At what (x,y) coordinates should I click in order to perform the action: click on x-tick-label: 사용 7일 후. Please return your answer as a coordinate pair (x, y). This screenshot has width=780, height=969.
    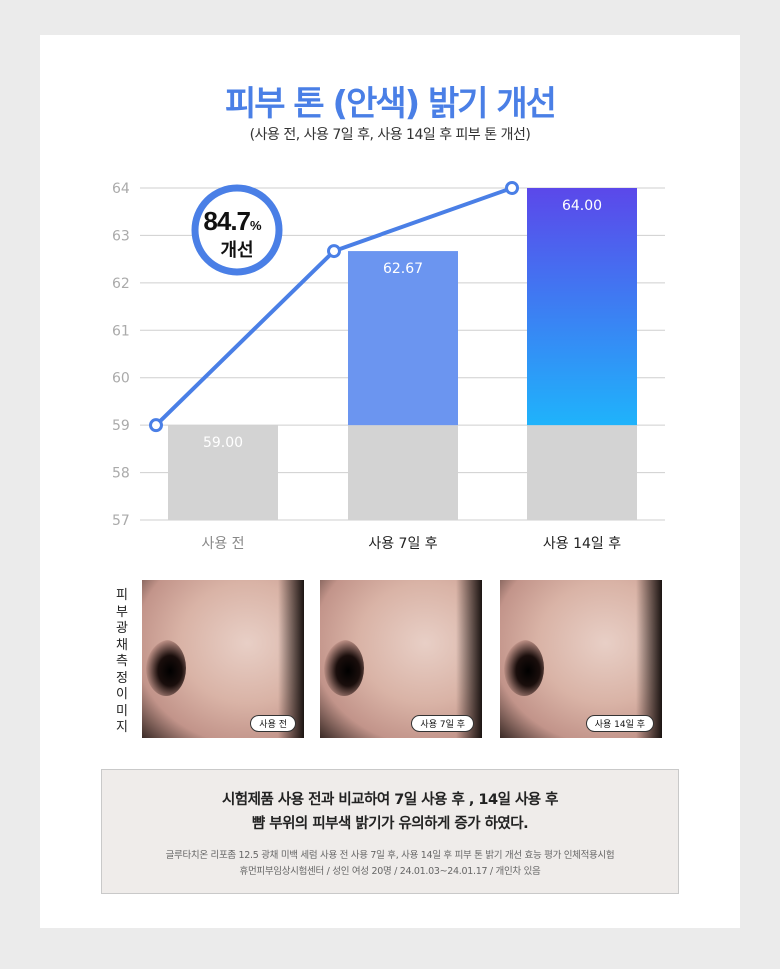
    Looking at the image, I should click on (402, 544).